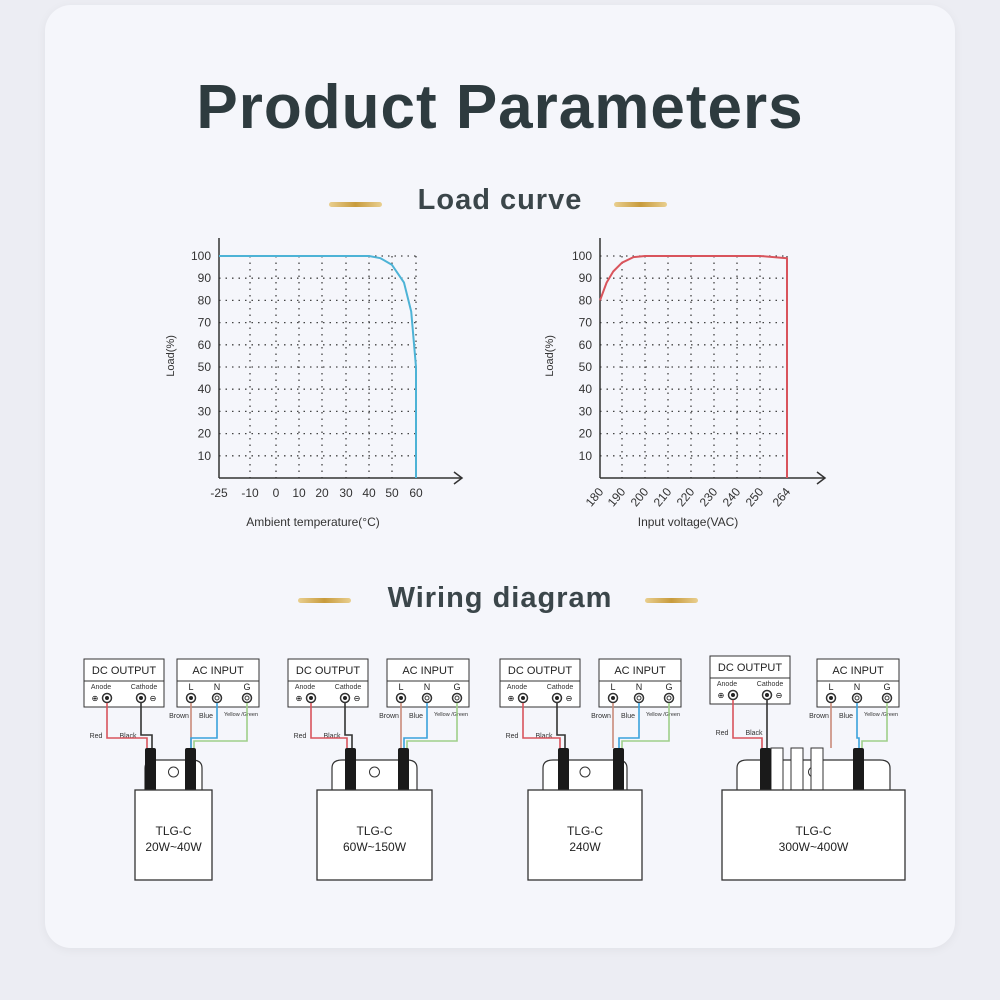 Image resolution: width=1000 pixels, height=1000 pixels. Describe the element at coordinates (586, 300) in the screenshot. I see `y-tick-label: 80` at that location.